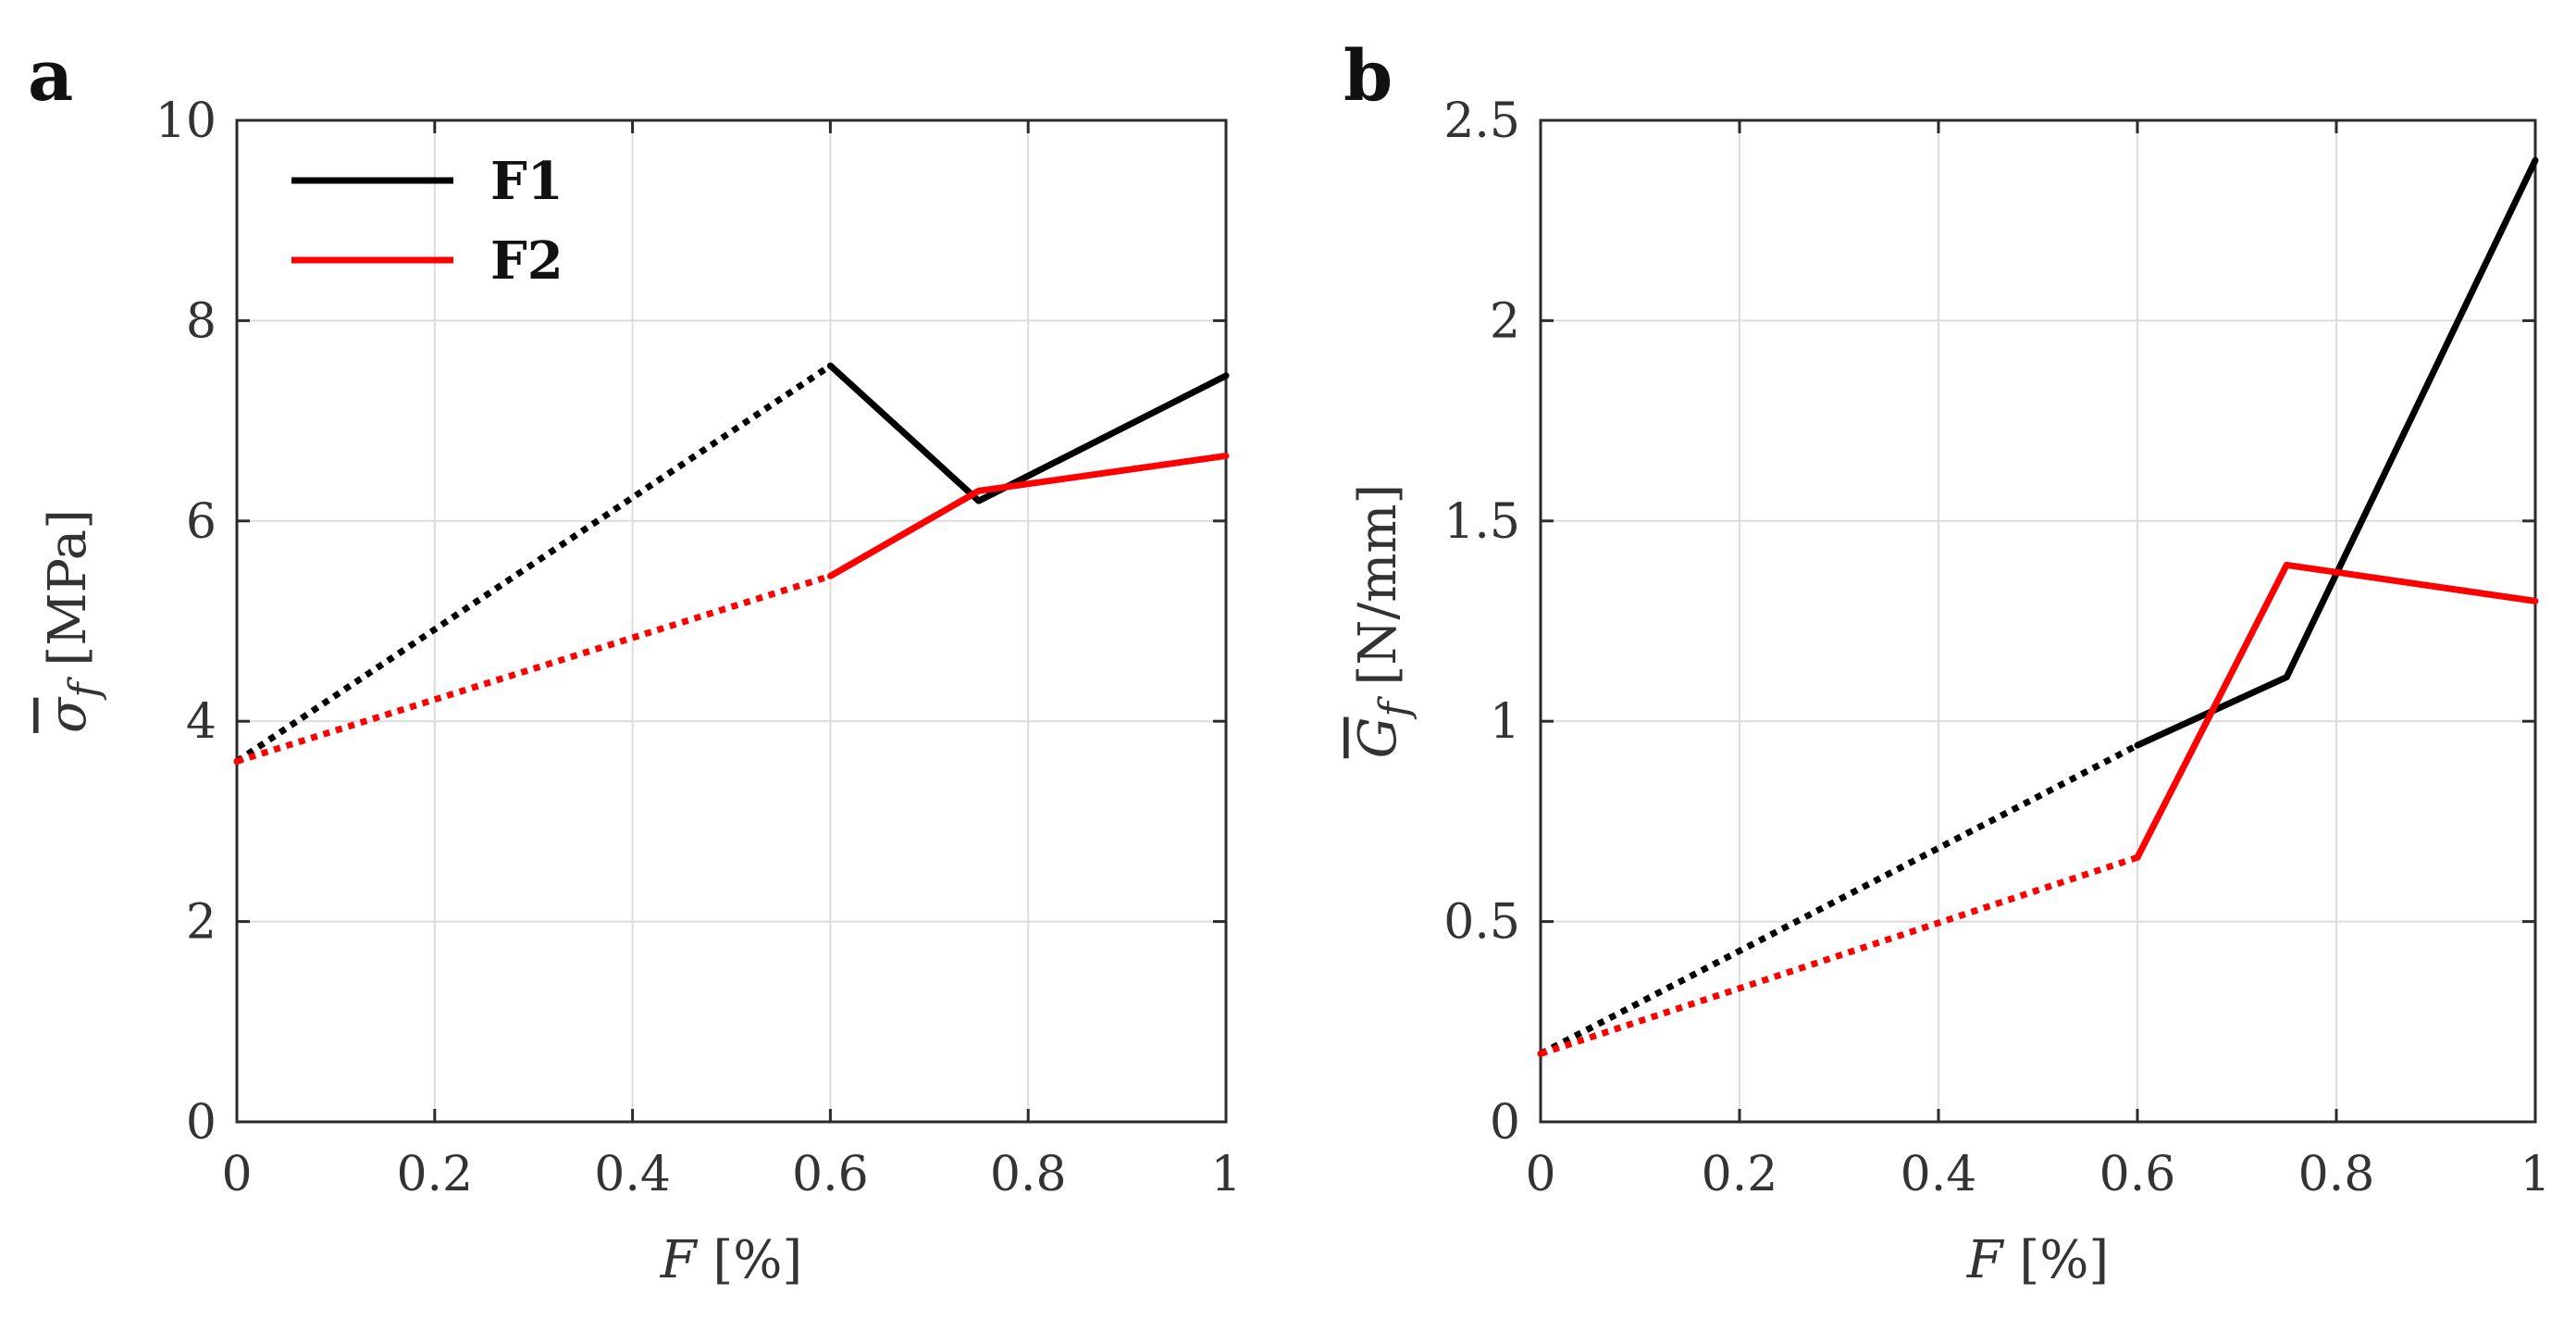 The width and height of the screenshot is (2576, 1344). What do you see at coordinates (50, 75) in the screenshot?
I see `panel-label: a` at bounding box center [50, 75].